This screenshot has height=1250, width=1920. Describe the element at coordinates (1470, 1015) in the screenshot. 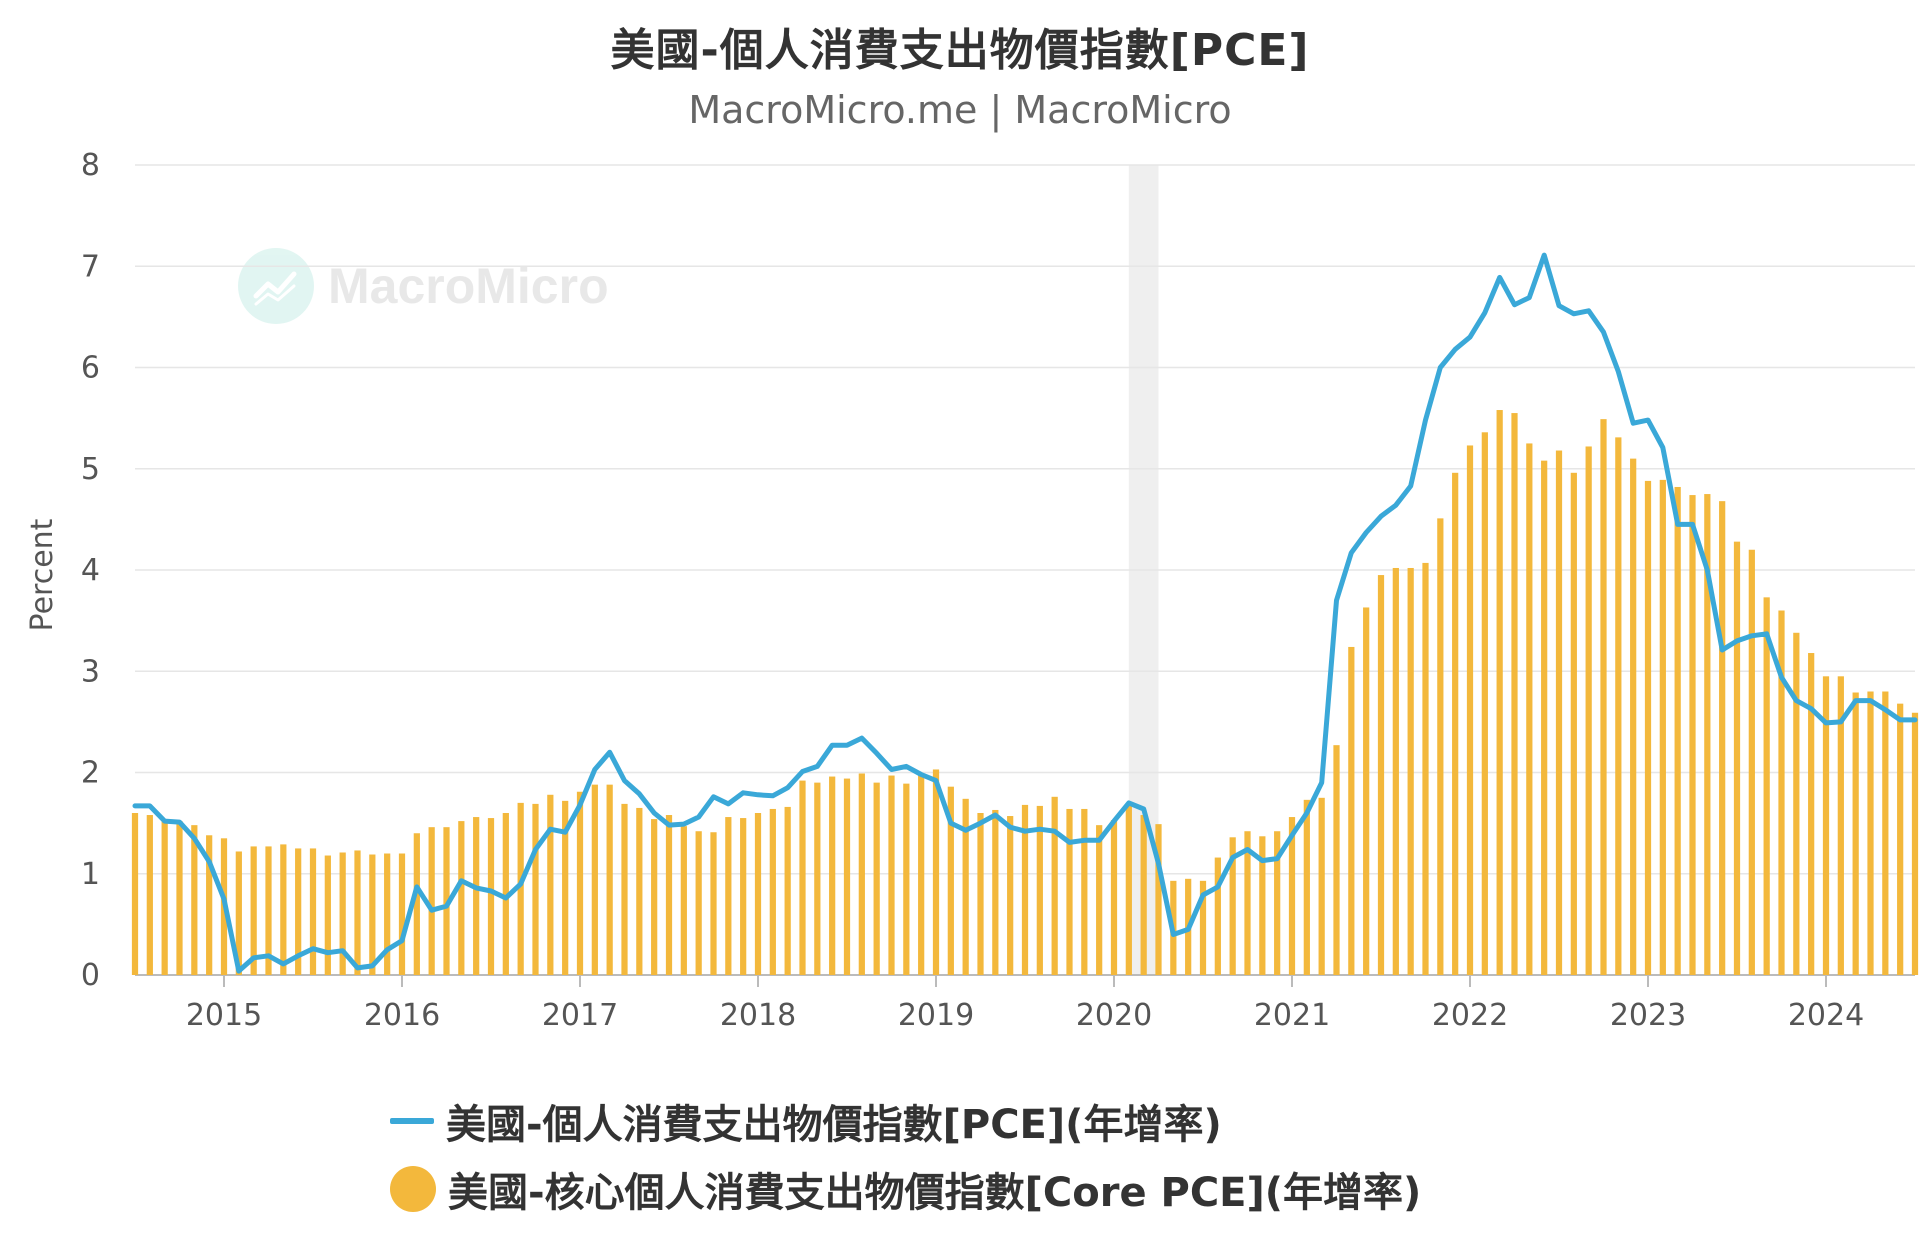

I see `x-tick-label: 2022` at that location.